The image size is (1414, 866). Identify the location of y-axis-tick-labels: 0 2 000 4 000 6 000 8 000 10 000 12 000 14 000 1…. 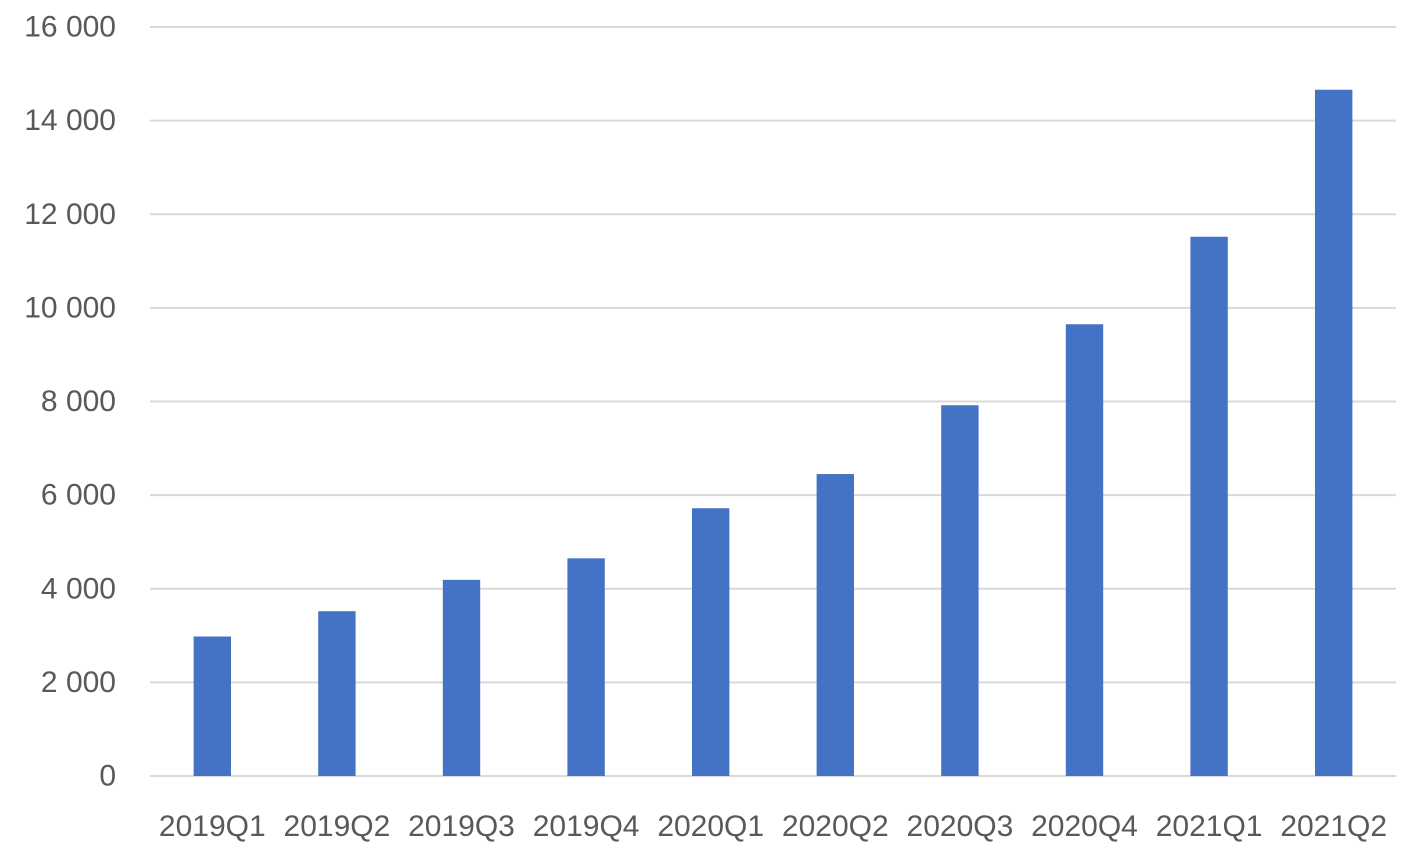
(70, 402).